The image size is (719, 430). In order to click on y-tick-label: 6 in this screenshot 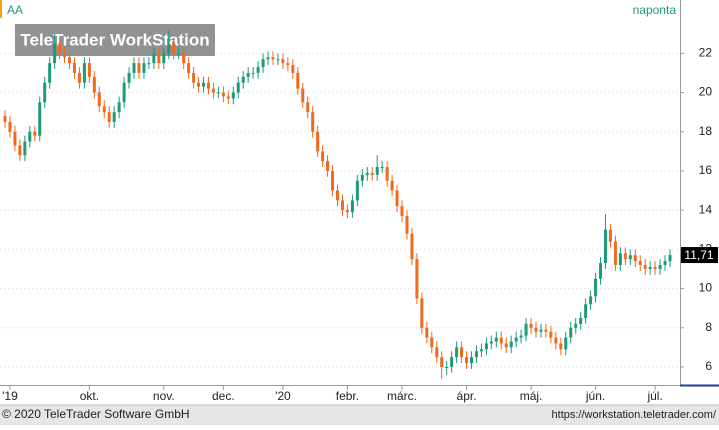, I will do `click(708, 366)`.